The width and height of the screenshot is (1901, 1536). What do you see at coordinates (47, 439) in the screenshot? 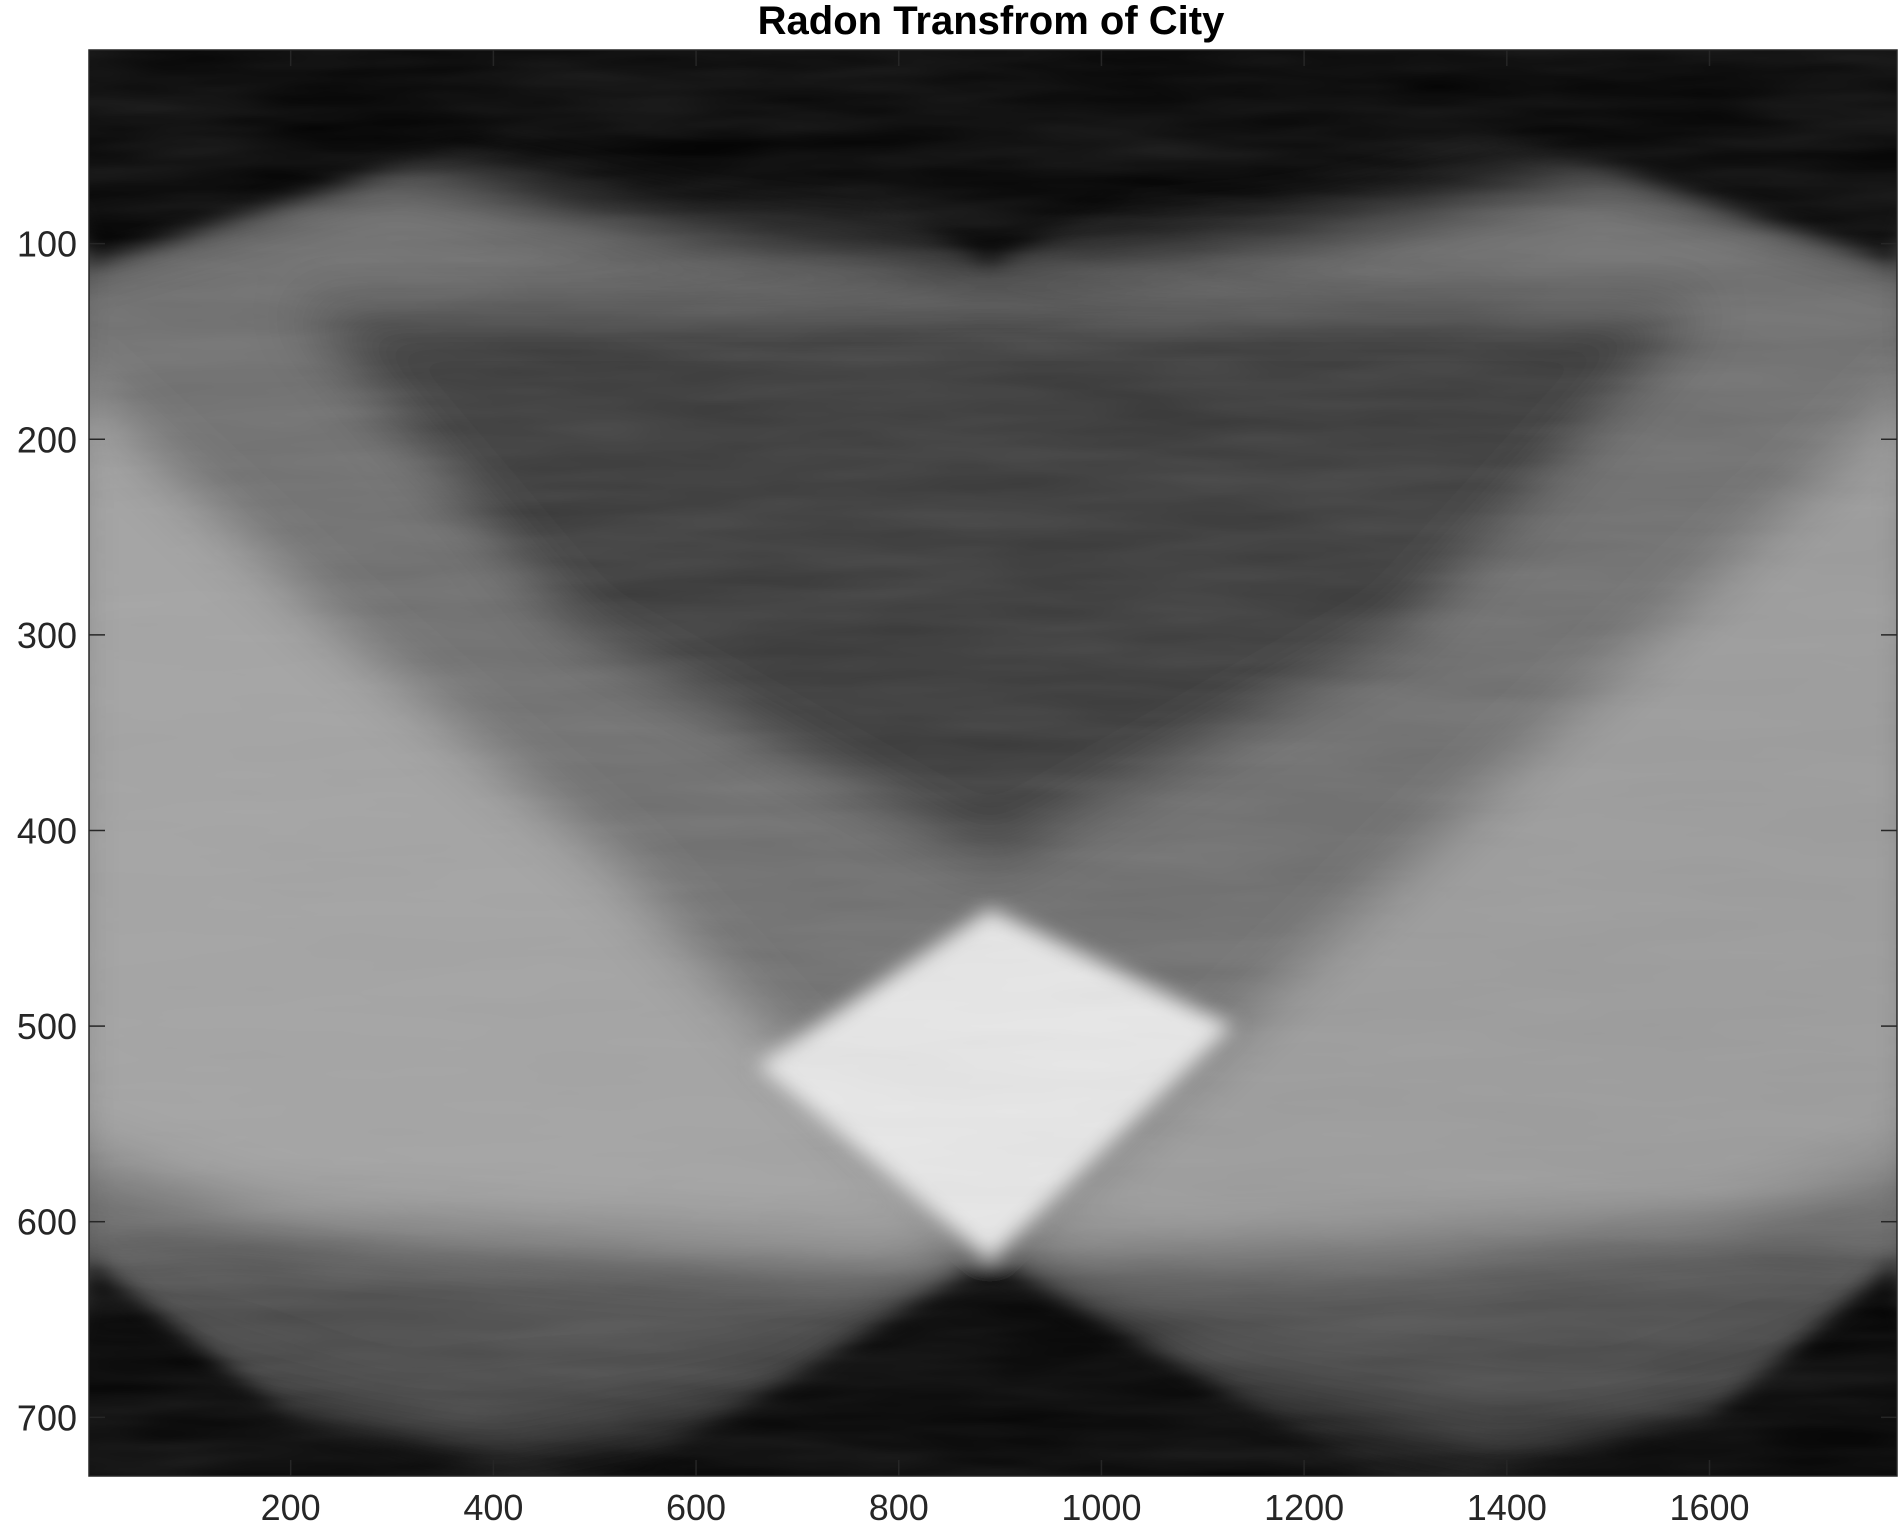
I see `y-tick-label: 200` at bounding box center [47, 439].